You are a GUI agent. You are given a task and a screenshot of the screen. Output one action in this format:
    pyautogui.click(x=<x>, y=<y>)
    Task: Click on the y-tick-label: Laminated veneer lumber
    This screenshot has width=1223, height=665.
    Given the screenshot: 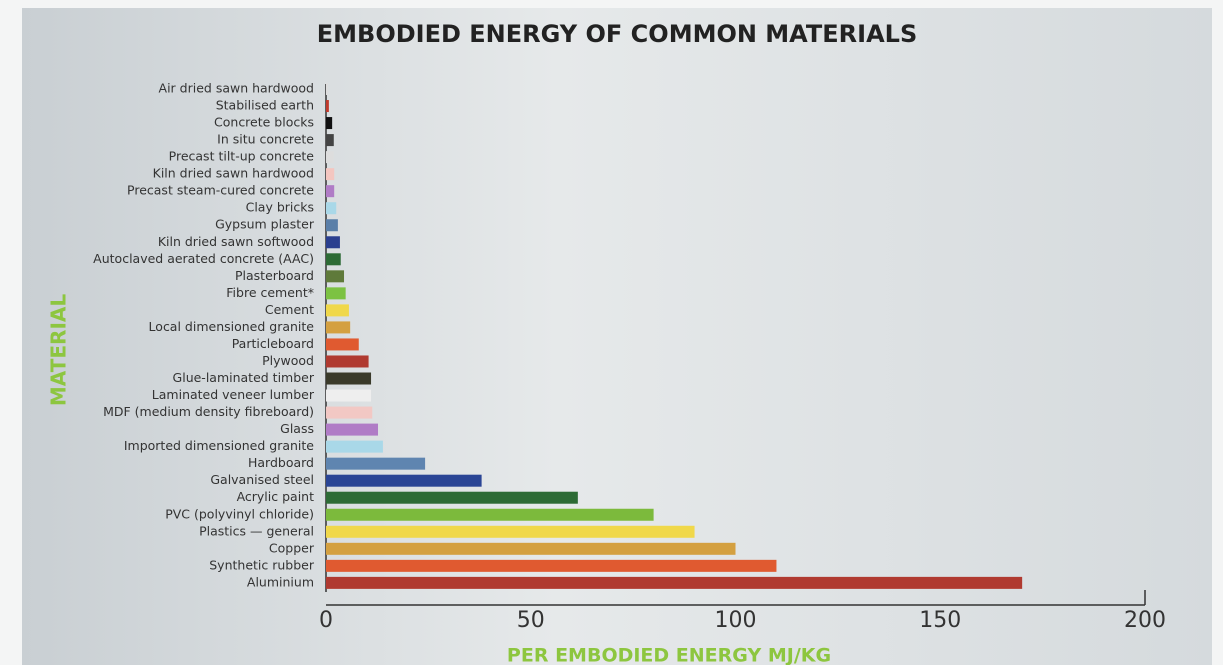 What is the action you would take?
    pyautogui.click(x=233, y=394)
    